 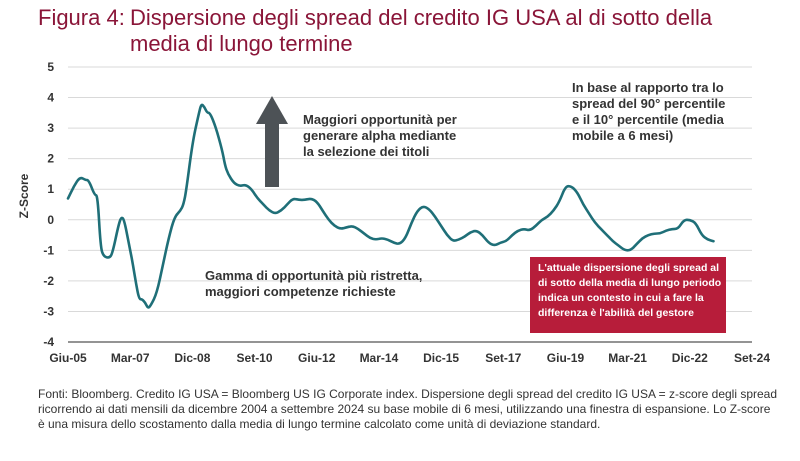 What do you see at coordinates (629, 268) in the screenshot?
I see `callout-line: L'attuale dispersione degli spread al` at bounding box center [629, 268].